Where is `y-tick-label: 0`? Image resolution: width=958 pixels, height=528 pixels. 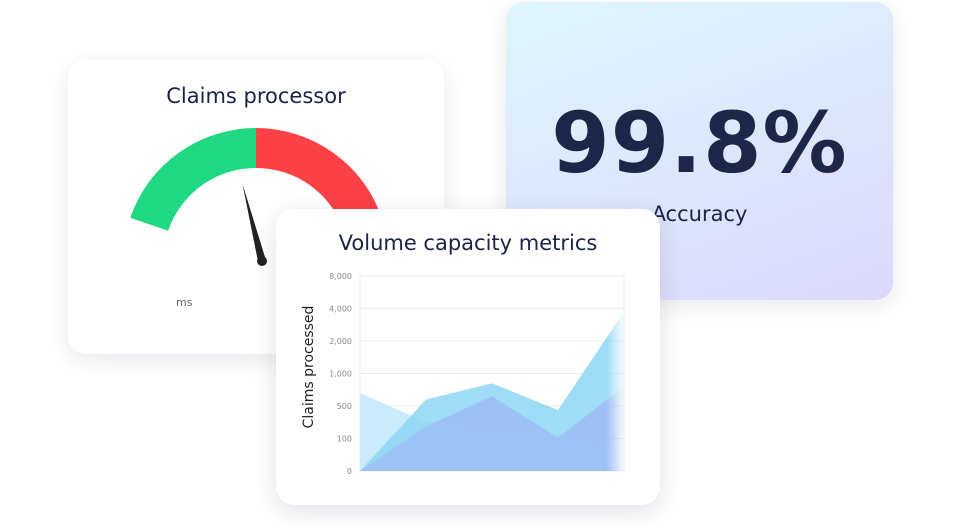
y-tick-label: 0 is located at coordinates (349, 471).